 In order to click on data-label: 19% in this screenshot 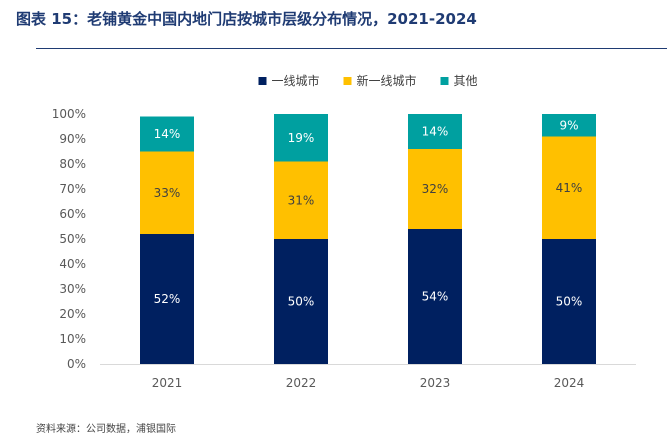, I will do `click(301, 138)`.